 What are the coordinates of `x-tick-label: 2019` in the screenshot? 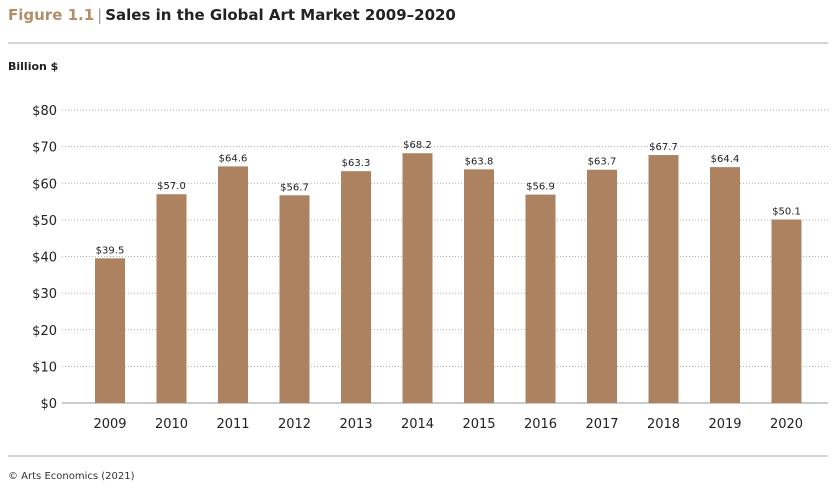 It's located at (724, 424).